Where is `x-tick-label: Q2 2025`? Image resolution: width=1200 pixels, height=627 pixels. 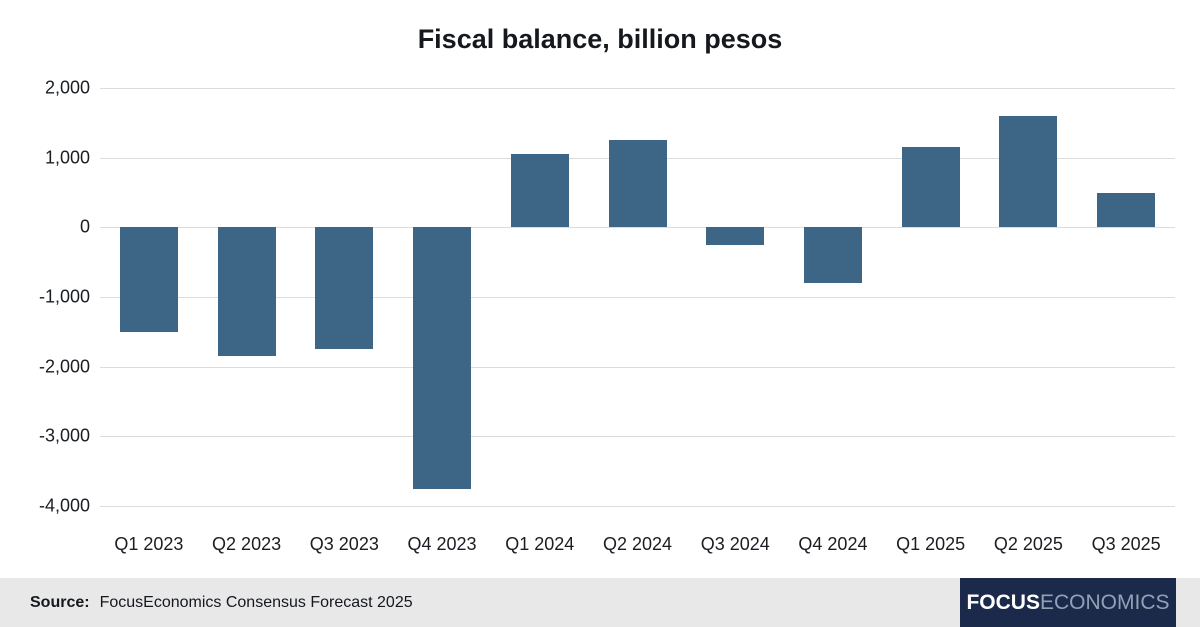 x-tick-label: Q2 2025 is located at coordinates (1028, 544).